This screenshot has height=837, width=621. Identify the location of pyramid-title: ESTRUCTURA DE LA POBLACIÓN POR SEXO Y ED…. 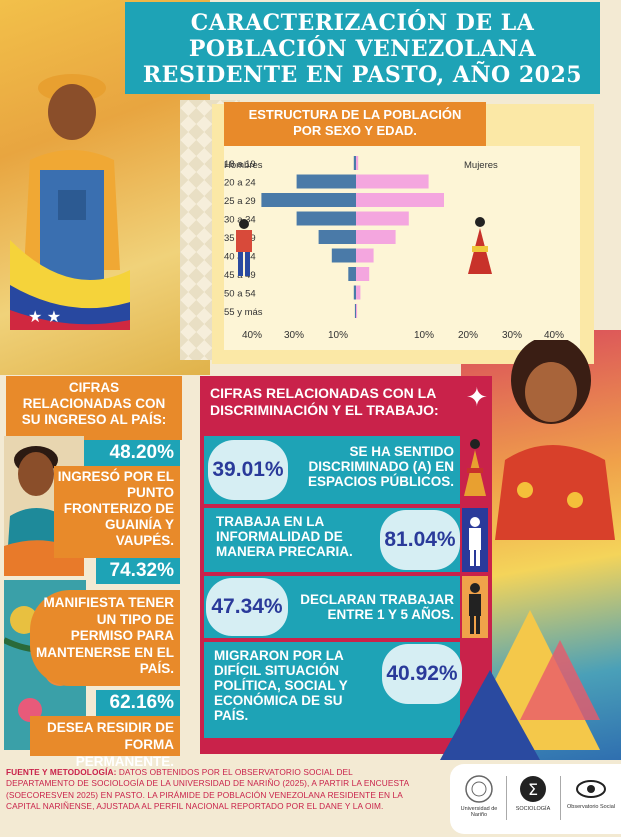
(355, 123).